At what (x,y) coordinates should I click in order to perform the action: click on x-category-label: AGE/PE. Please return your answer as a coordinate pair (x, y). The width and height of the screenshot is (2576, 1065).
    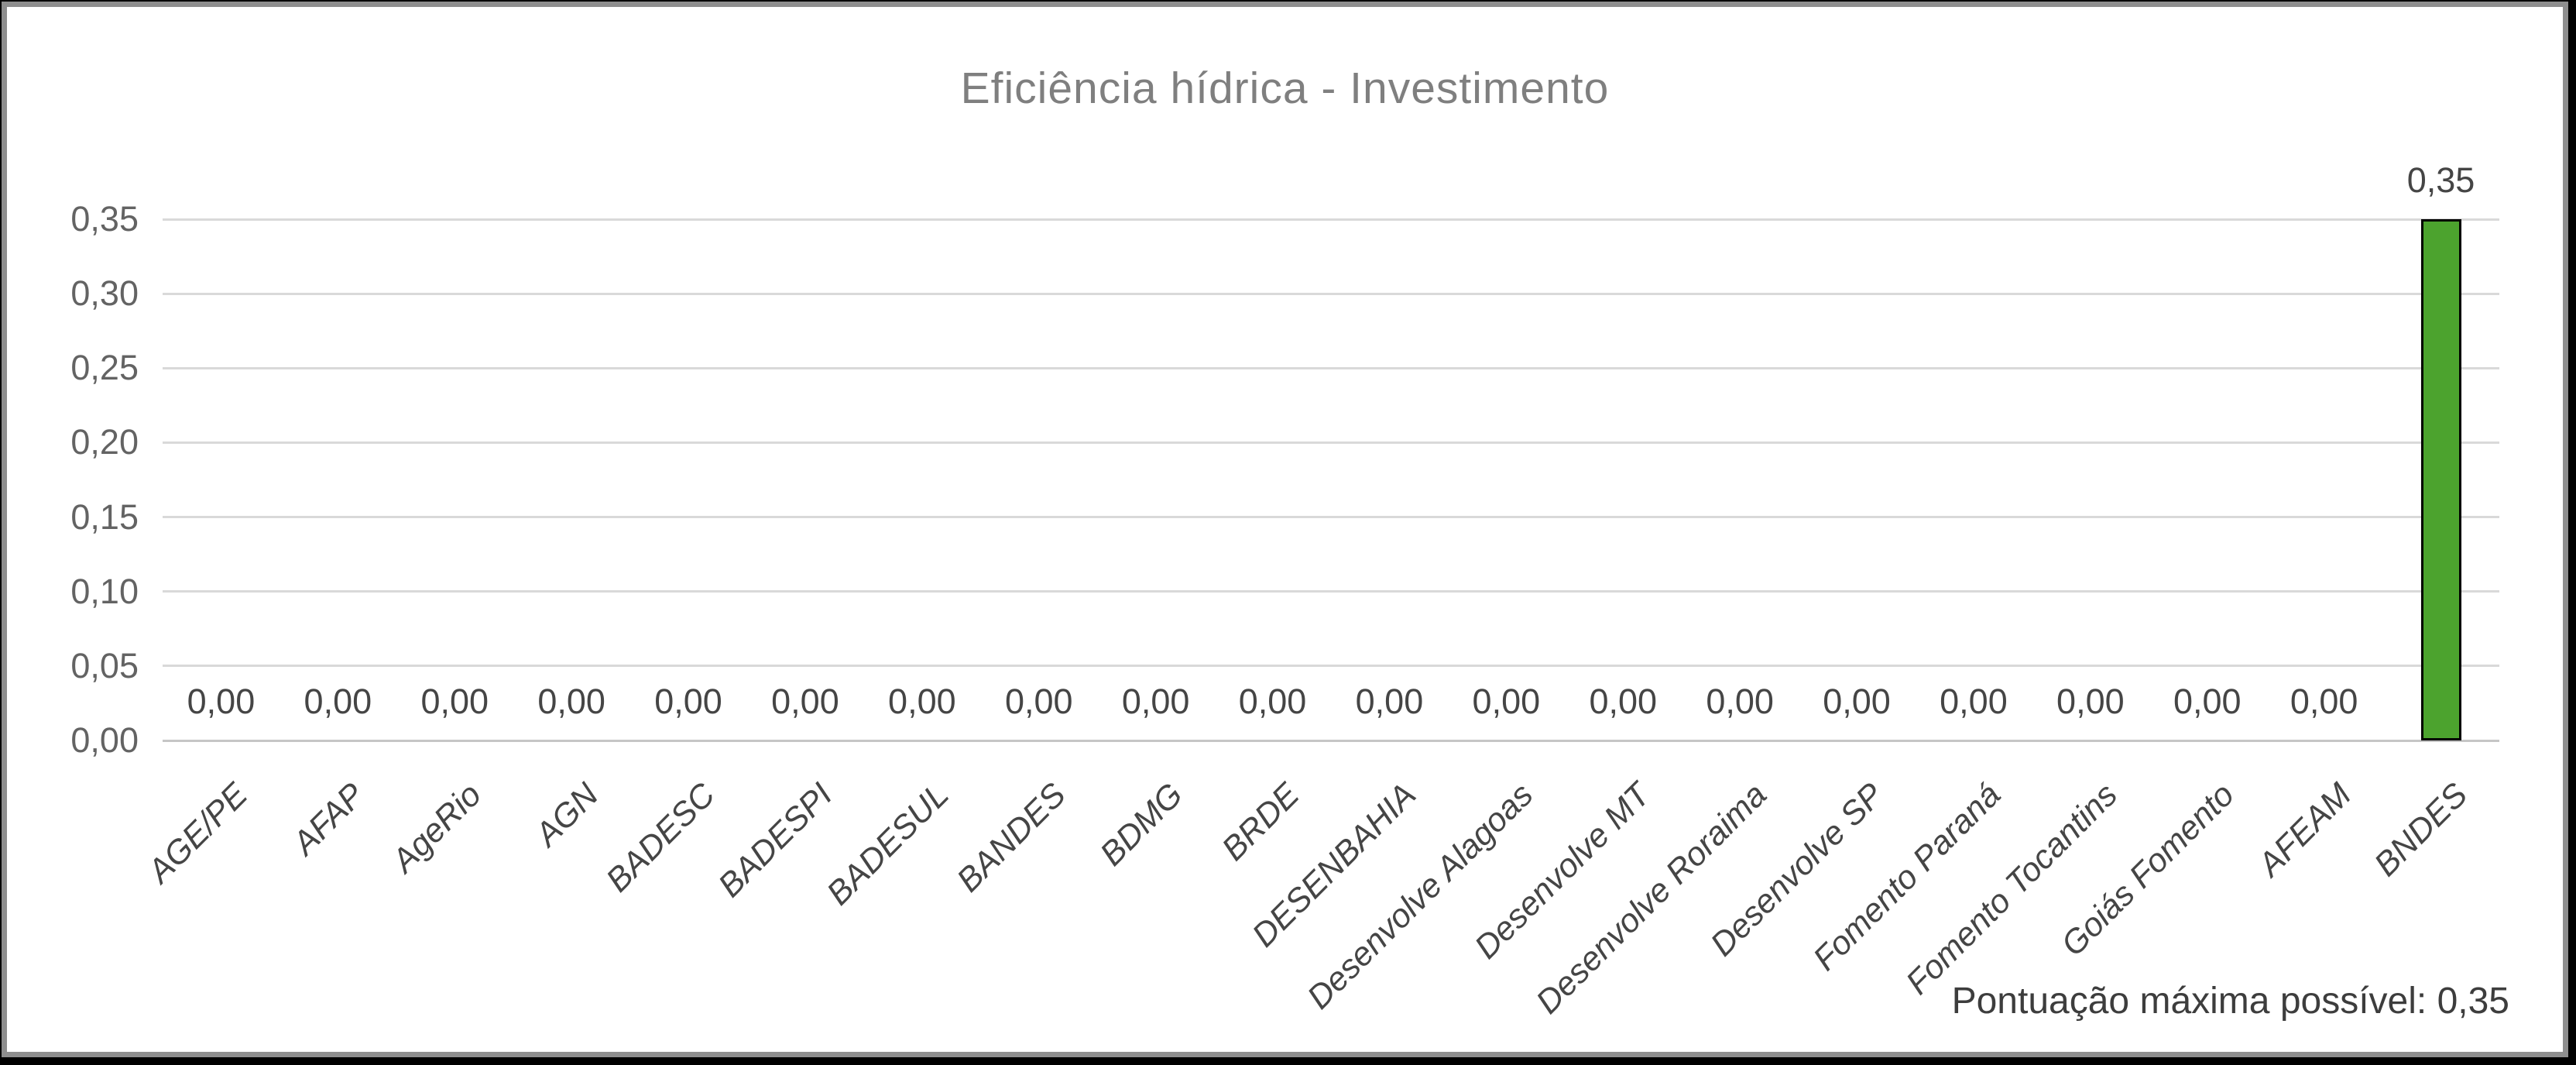
    Looking at the image, I should click on (198, 833).